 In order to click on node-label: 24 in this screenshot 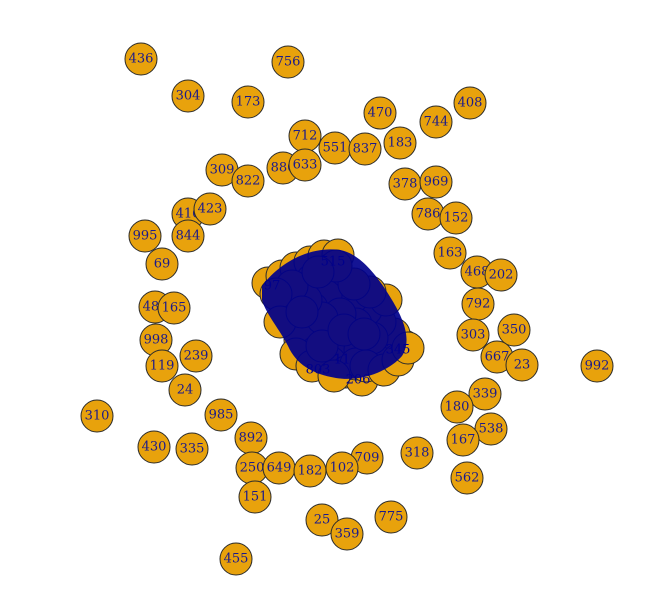, I will do `click(185, 390)`.